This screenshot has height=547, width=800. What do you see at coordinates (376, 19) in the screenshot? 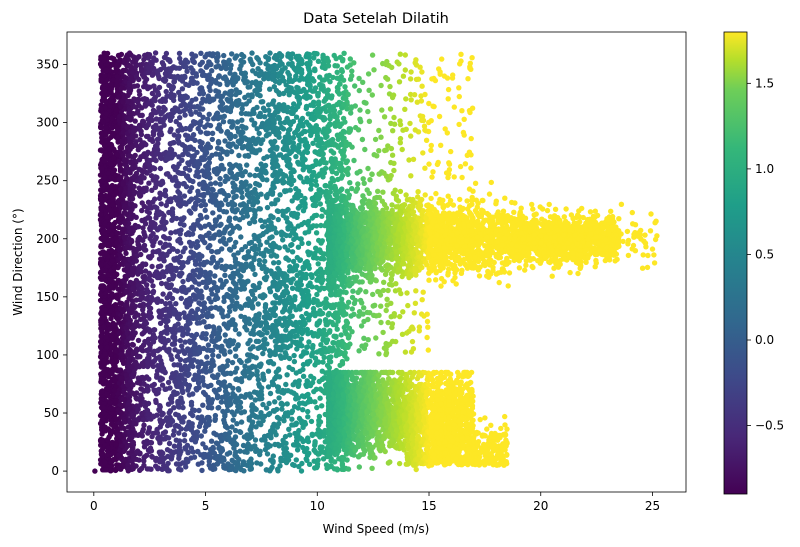
I see `chart-title: Data Setelah Dilatih` at bounding box center [376, 19].